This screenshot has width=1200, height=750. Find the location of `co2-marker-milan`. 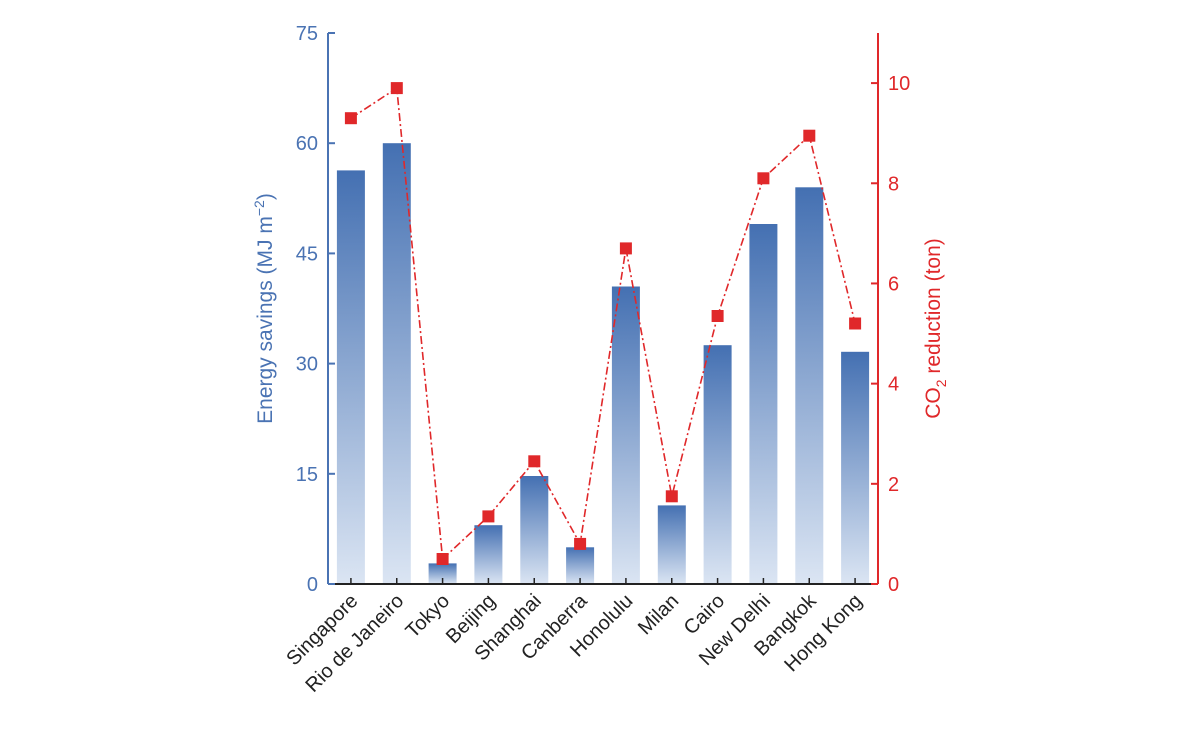

co2-marker-milan is located at coordinates (671, 496).